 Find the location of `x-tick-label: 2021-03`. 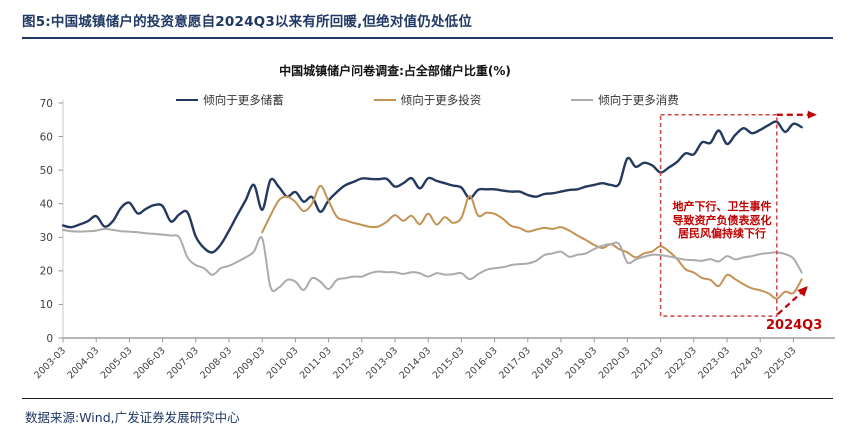

x-tick-label: 2021-03 is located at coordinates (648, 363).